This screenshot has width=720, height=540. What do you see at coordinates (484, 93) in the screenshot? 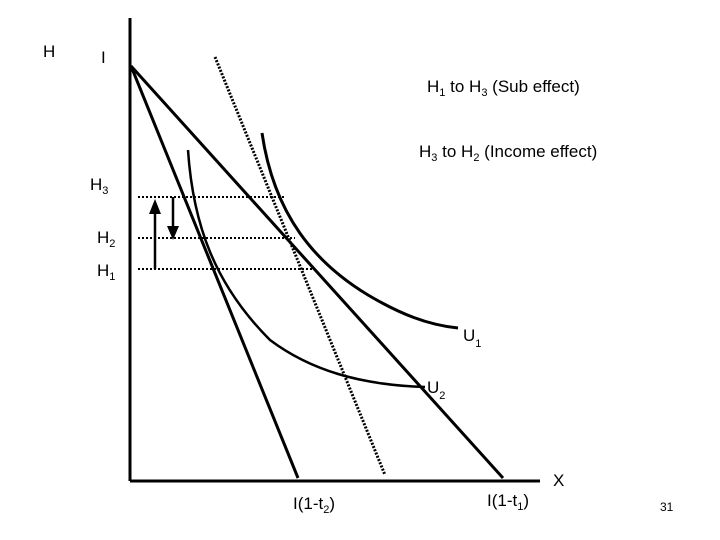
I see `sub-effect-sub-b: 3` at bounding box center [484, 93].